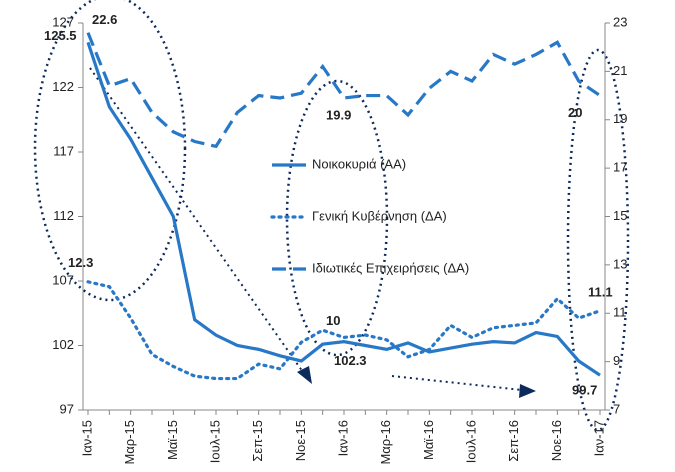 The image size is (675, 472). Describe the element at coordinates (60, 35) in the screenshot. I see `data-label: 125.5` at that location.